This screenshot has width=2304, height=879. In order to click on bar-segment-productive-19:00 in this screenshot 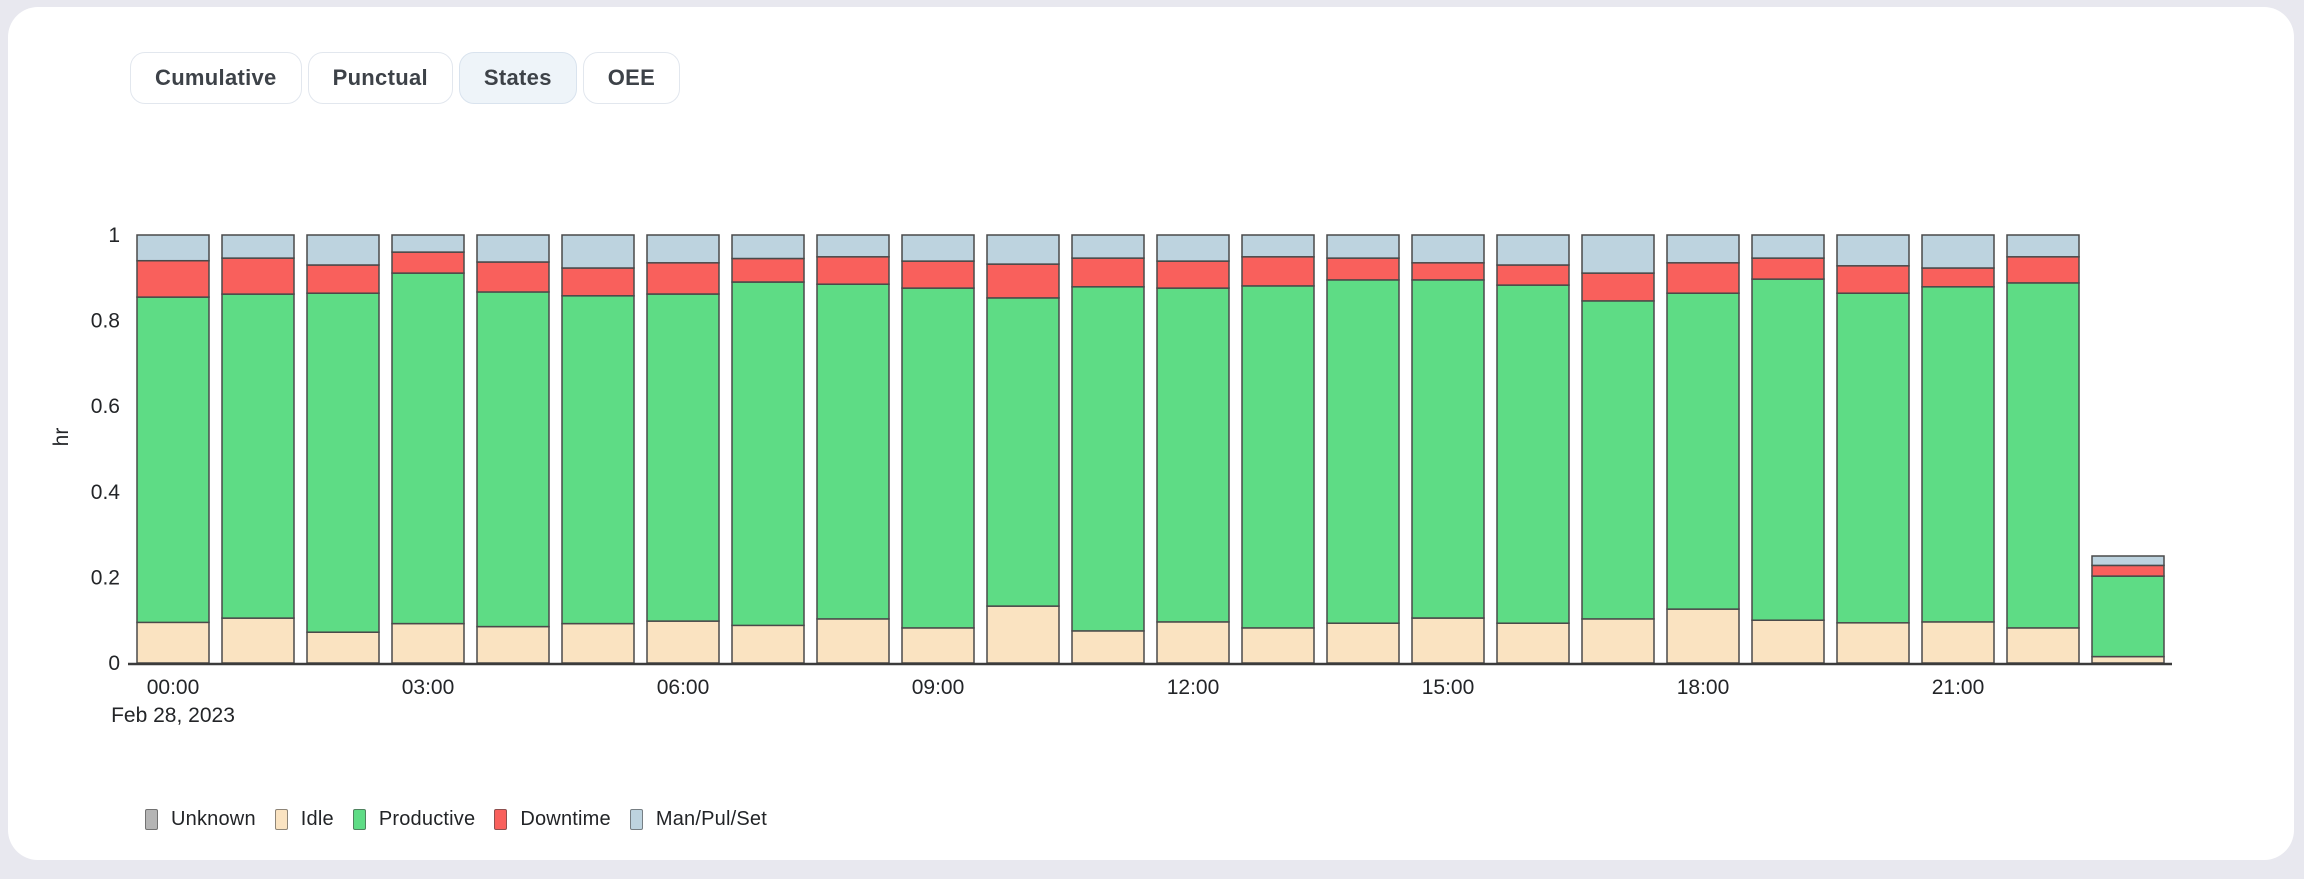, I will do `click(1788, 449)`.